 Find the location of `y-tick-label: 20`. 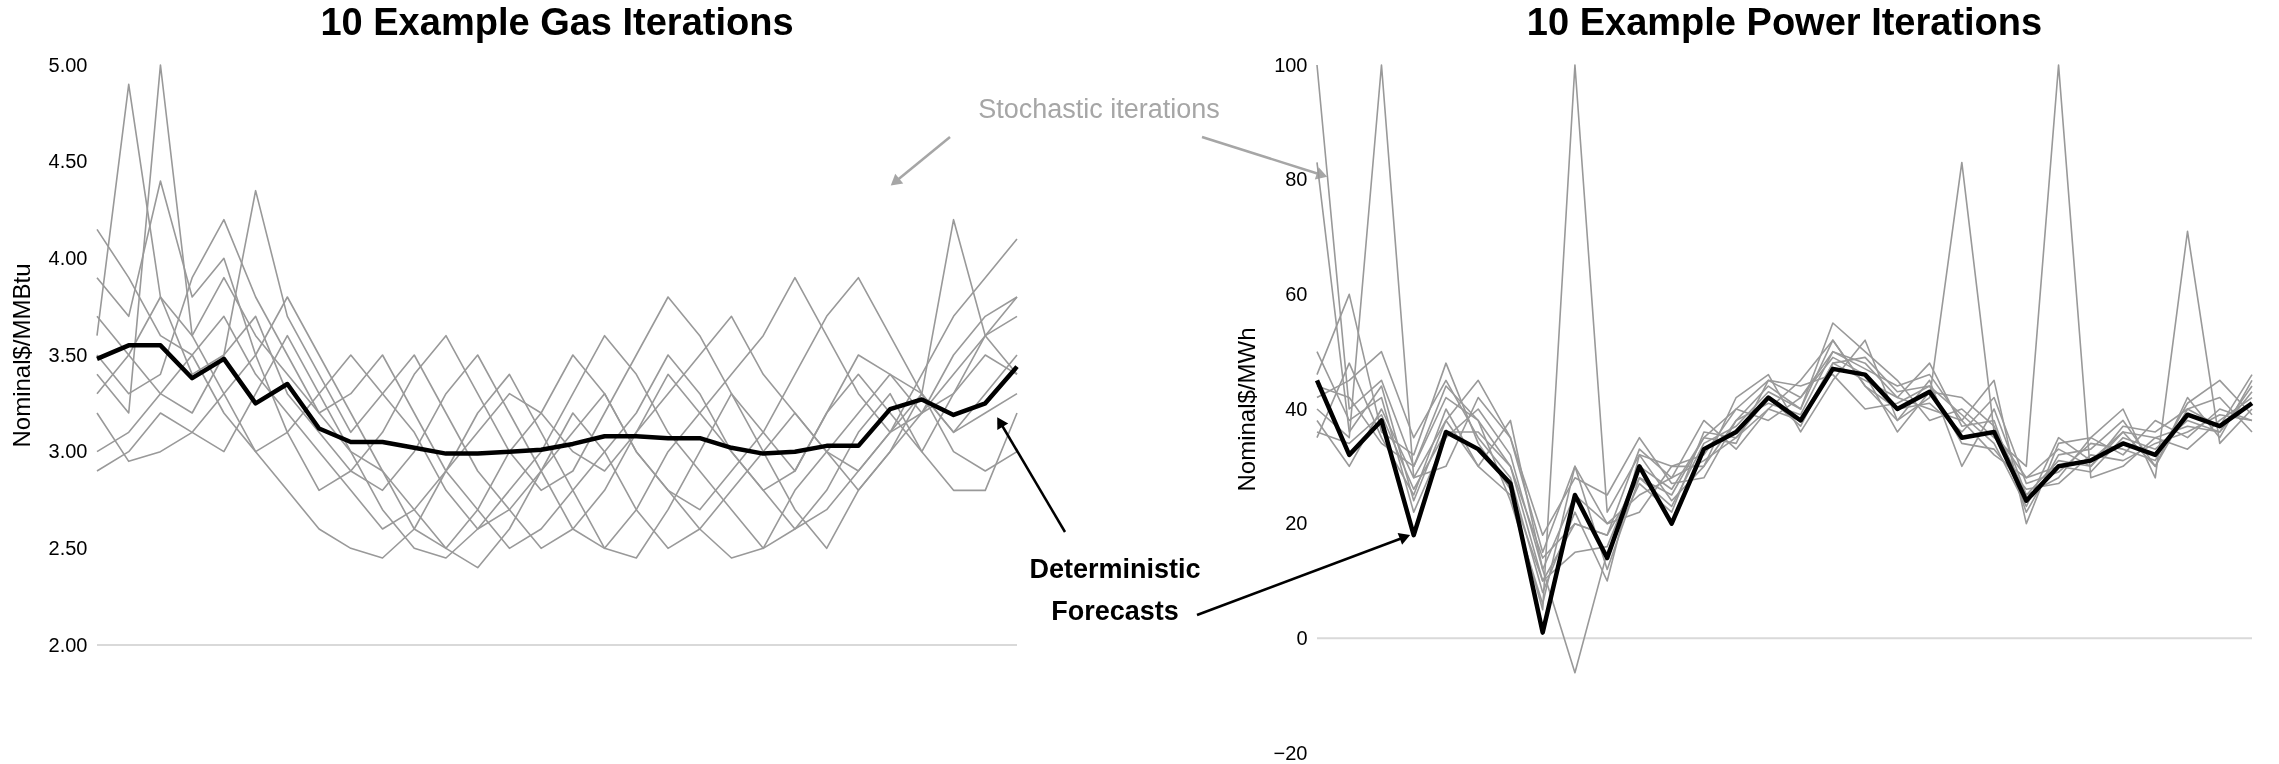

y-tick-label: 20 is located at coordinates (1296, 523).